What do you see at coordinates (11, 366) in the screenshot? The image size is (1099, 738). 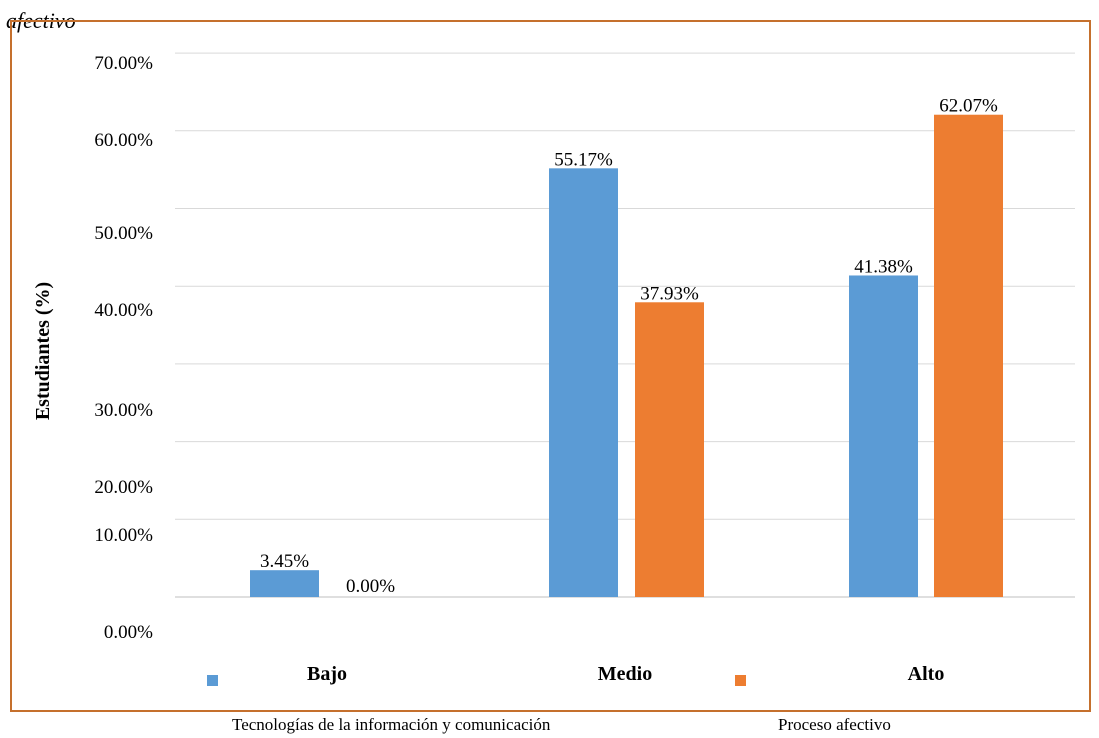 I see `frame-left-border` at bounding box center [11, 366].